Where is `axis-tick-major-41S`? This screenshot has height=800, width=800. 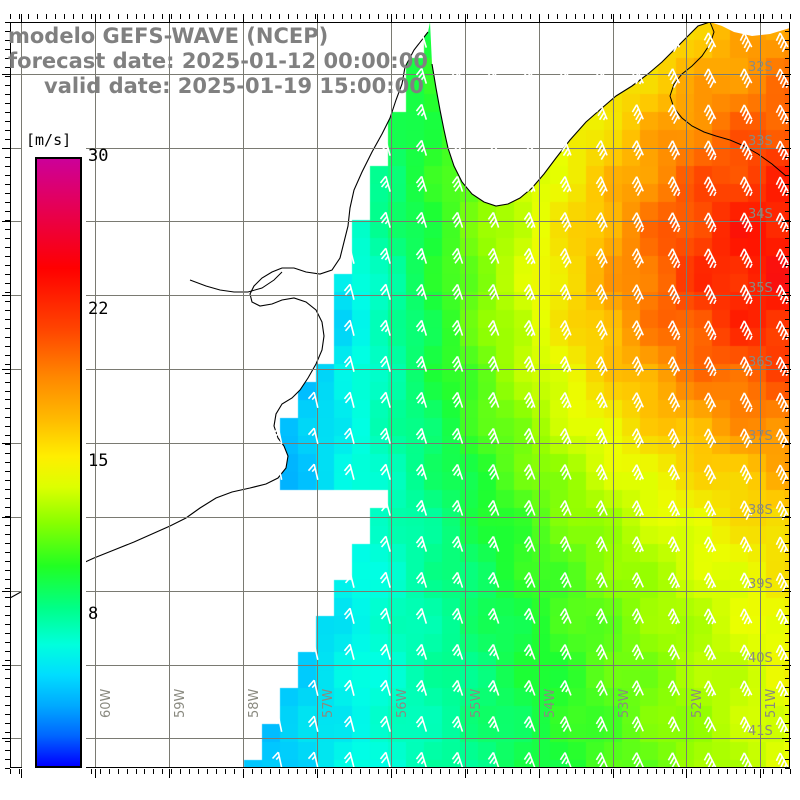
axis-tick-major-41S is located at coordinates (6, 738).